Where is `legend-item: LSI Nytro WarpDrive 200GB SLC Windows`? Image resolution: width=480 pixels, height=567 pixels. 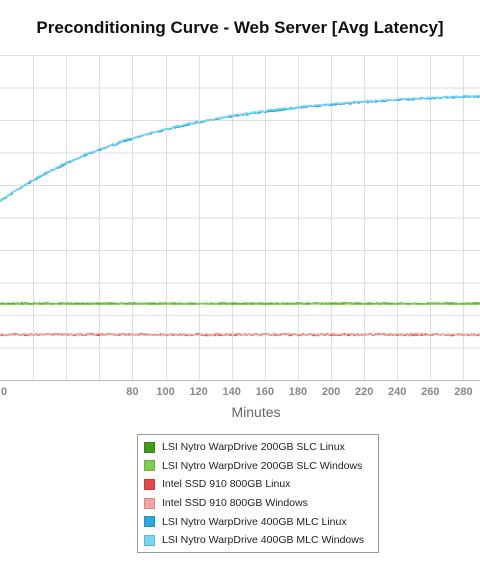 legend-item: LSI Nytro WarpDrive 200GB SLC Windows is located at coordinates (258, 466).